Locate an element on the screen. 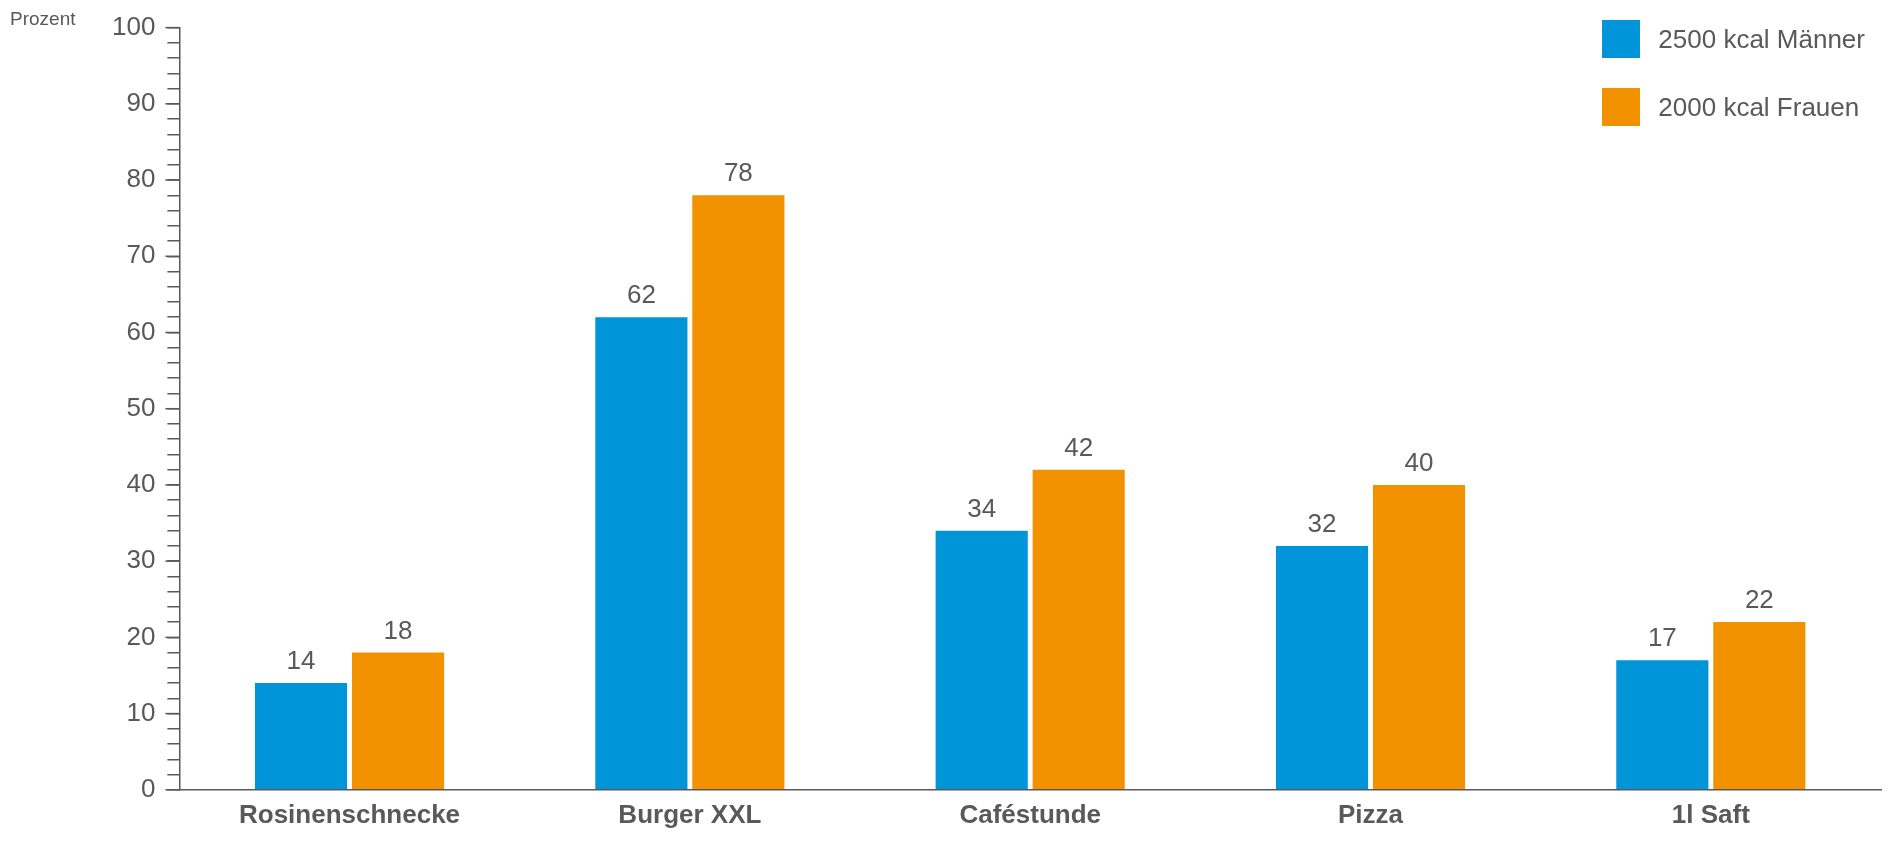  data-label: 78 is located at coordinates (738, 172).